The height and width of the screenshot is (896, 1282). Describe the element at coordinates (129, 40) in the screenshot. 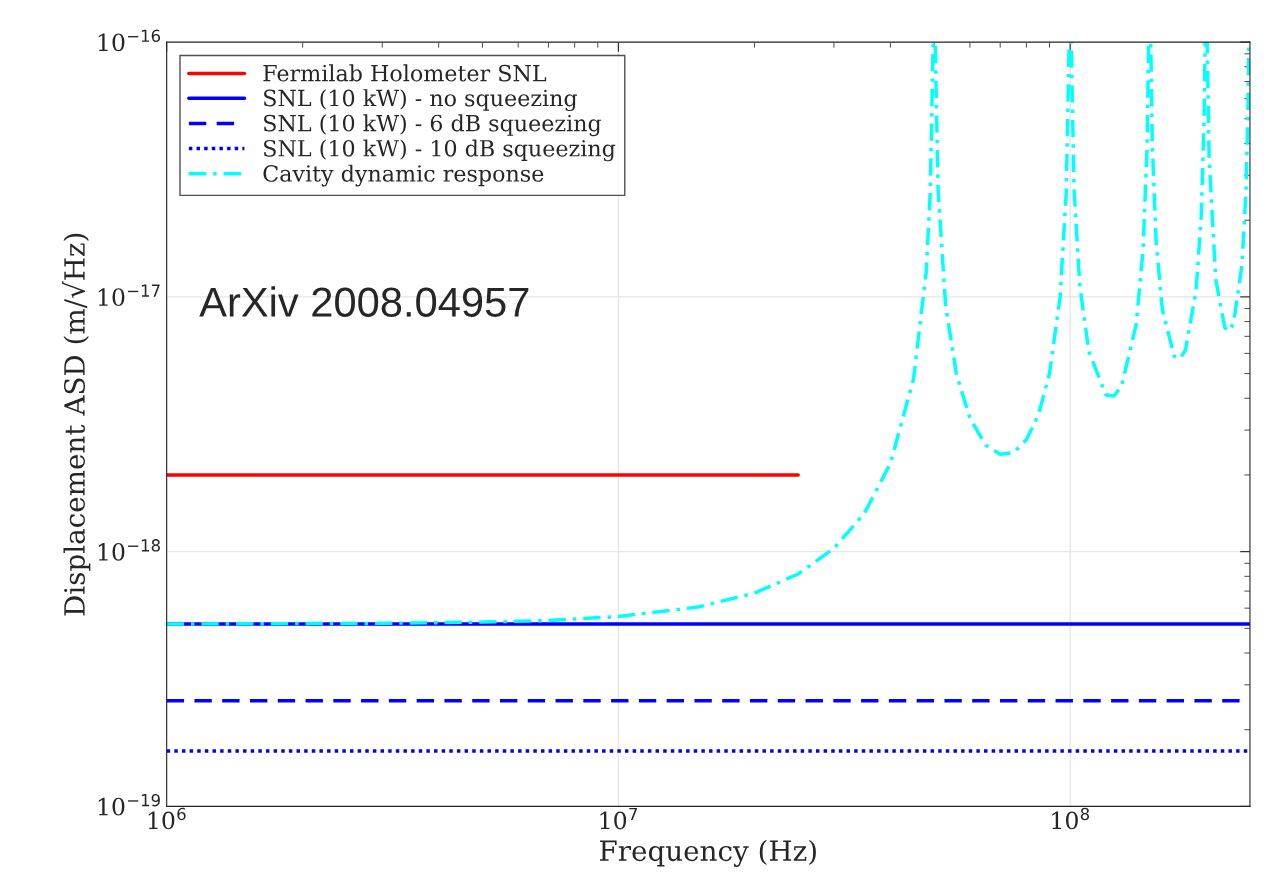

I see `y-tick-label: 10$^{−16}$` at that location.